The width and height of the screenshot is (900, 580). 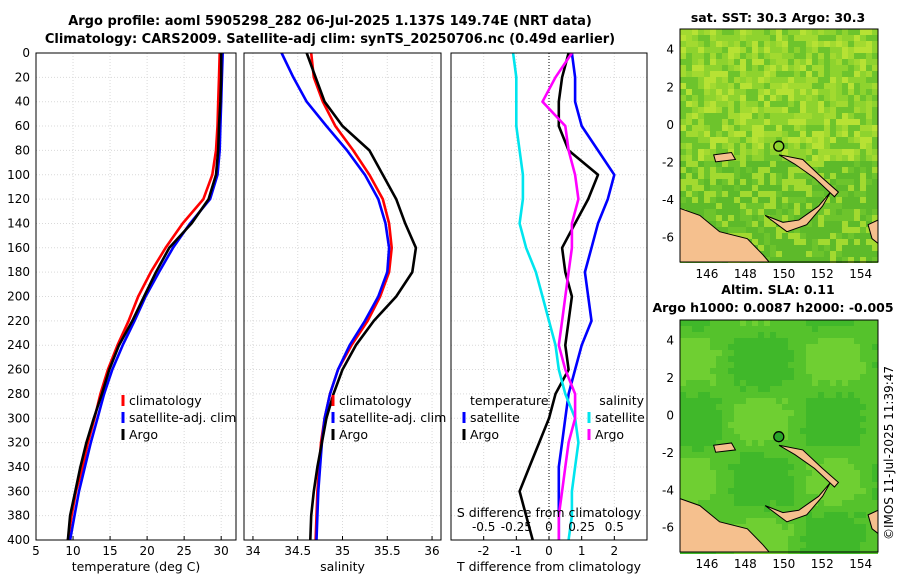 What do you see at coordinates (18, 175) in the screenshot?
I see `y-tick-label: 100` at bounding box center [18, 175].